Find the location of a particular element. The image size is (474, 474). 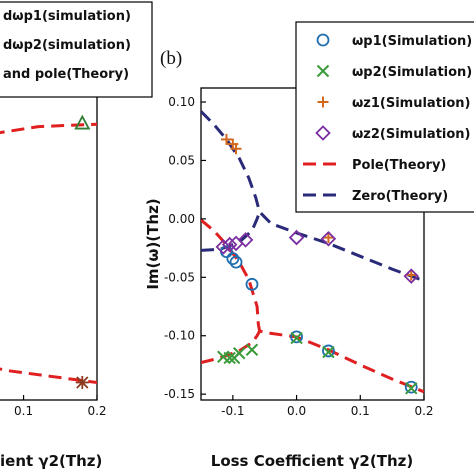

y-tick-label: 0.05 is located at coordinates (181, 160).